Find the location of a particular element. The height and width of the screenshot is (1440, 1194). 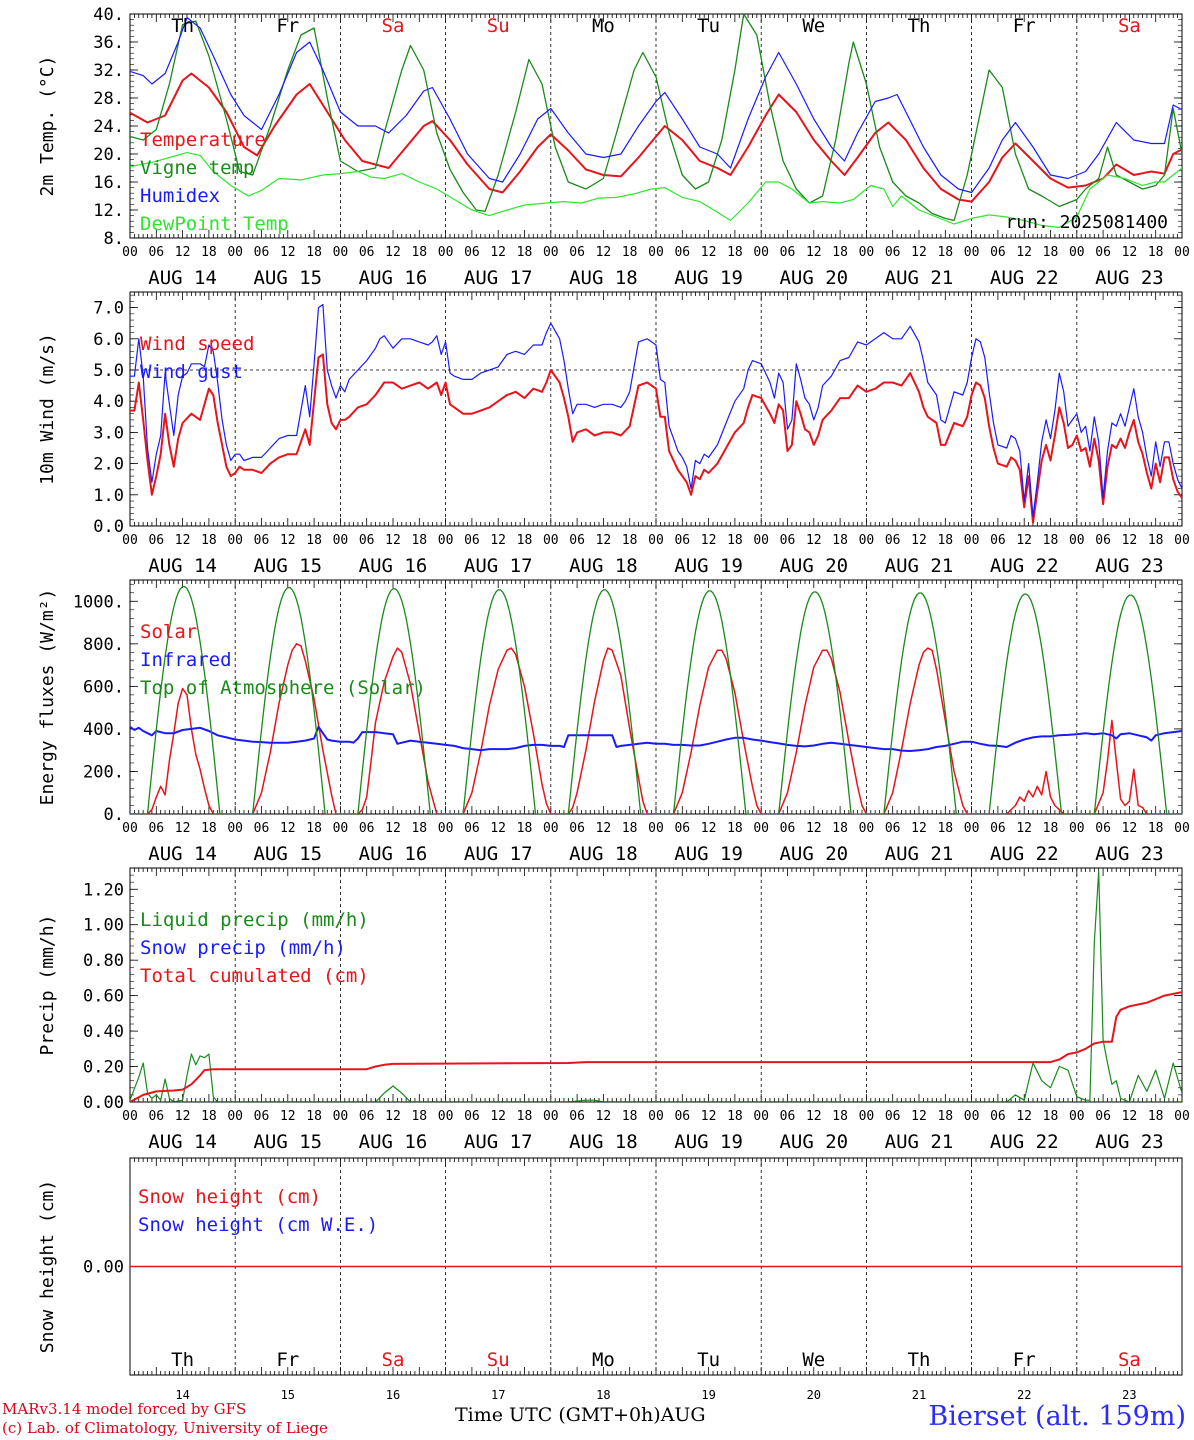

legend-entry: Vigne temp is located at coordinates (197, 168).